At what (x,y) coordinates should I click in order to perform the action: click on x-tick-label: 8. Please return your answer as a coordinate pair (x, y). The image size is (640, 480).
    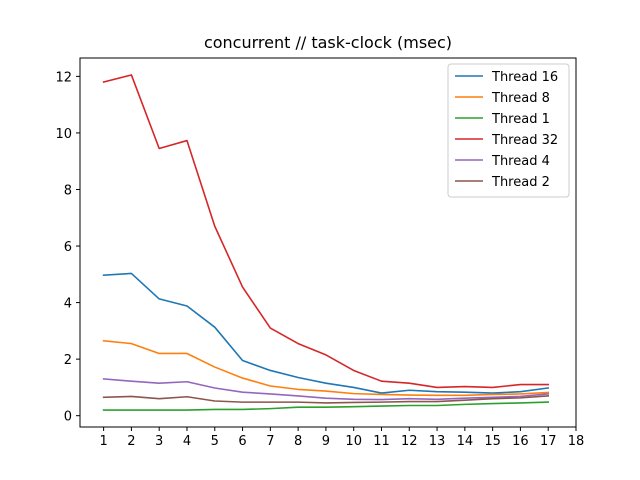
    Looking at the image, I should click on (298, 441).